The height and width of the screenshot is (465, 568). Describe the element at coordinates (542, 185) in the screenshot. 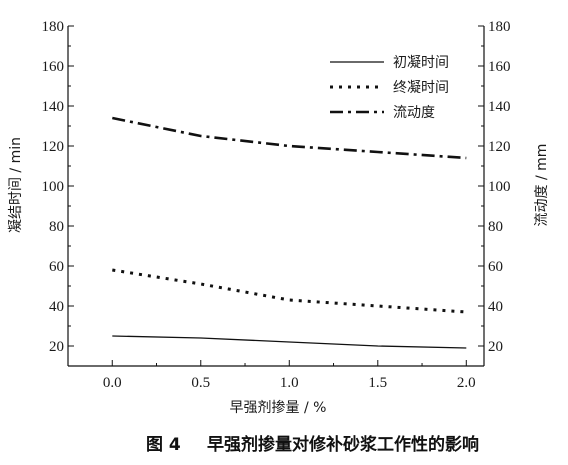

I see `y-axis-label-right: 流动度 / mm` at that location.